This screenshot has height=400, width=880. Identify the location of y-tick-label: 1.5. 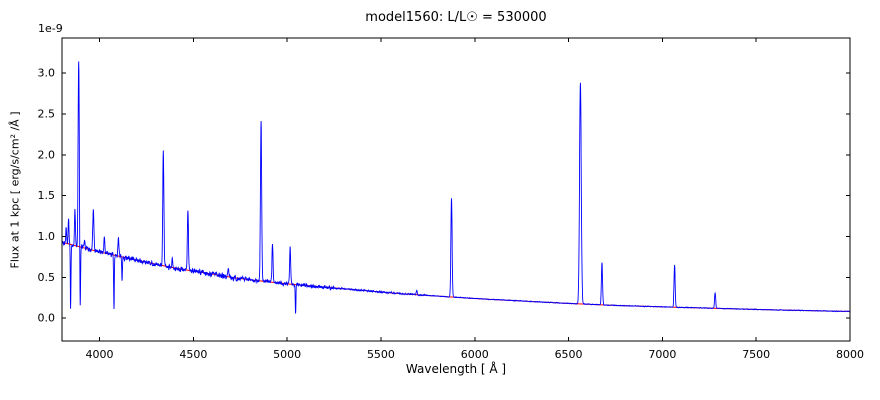
(47, 195).